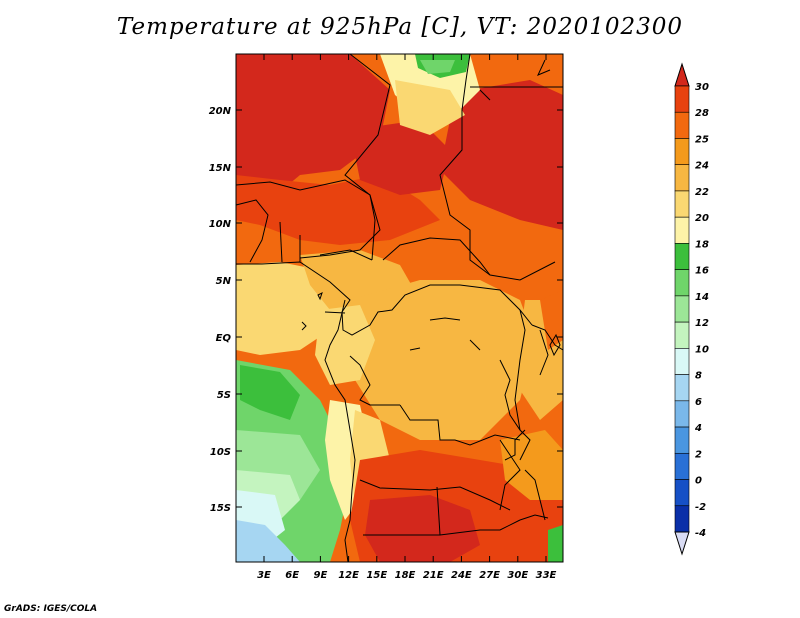 Image resolution: width=800 pixels, height=618 pixels. I want to click on colorbar-label: 4, so click(698, 428).